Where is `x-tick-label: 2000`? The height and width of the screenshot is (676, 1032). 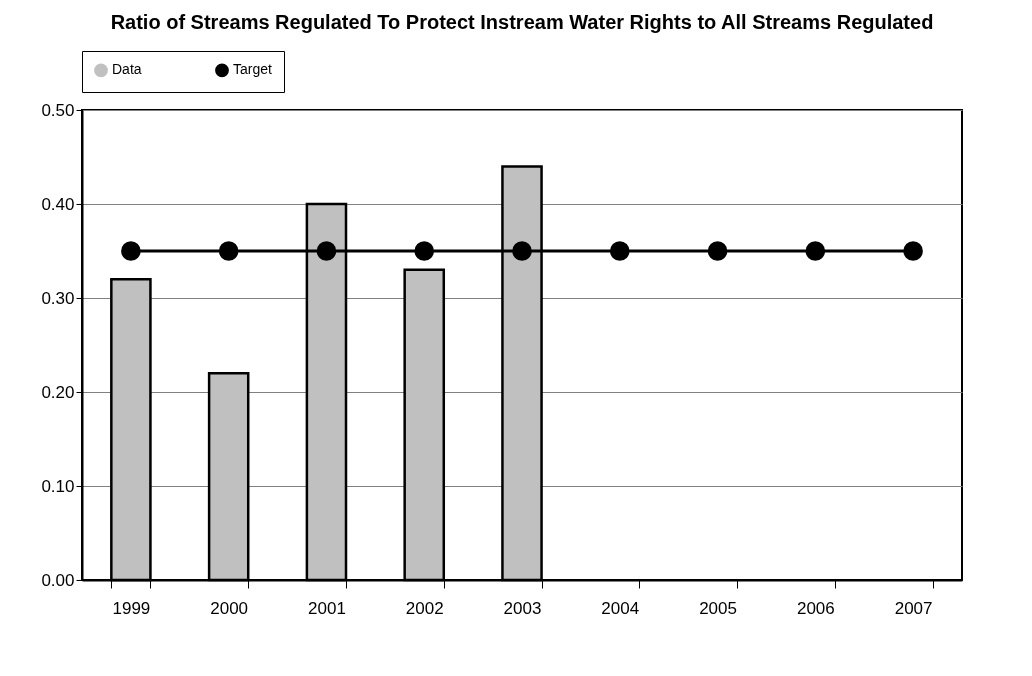
x-tick-label: 2000 is located at coordinates (229, 608).